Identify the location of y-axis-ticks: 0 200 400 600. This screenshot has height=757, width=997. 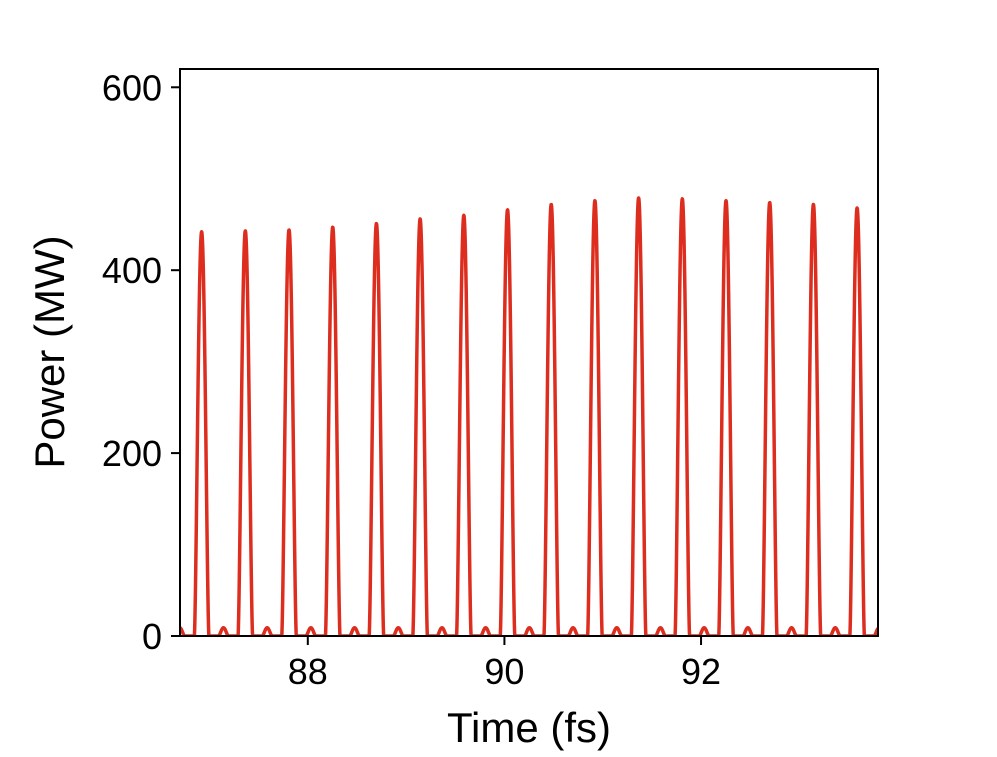
(141, 362).